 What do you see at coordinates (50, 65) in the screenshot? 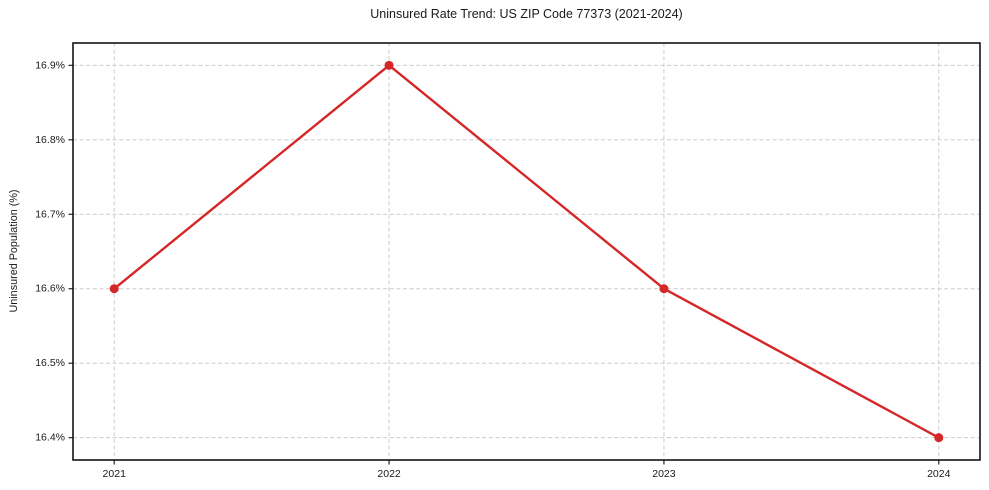
I see `y-tick-label: 16.9%` at bounding box center [50, 65].